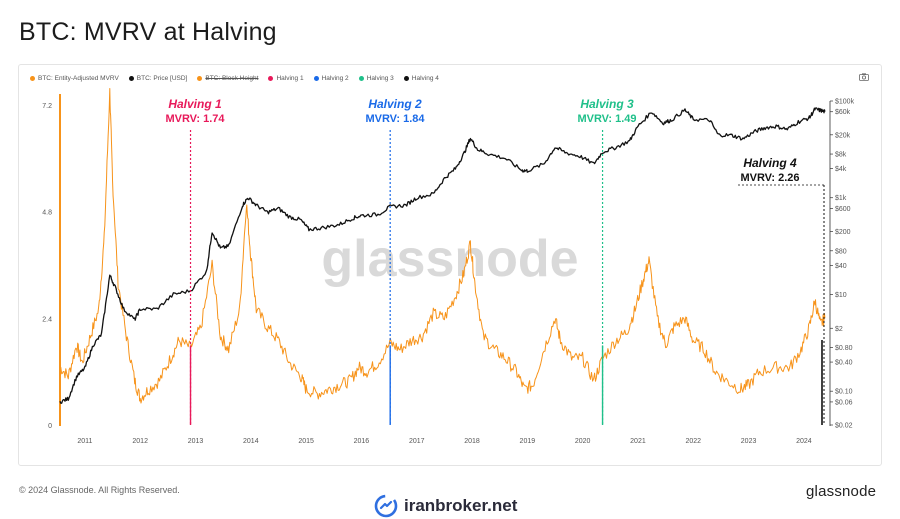 The image size is (900, 519). Describe the element at coordinates (395, 119) in the screenshot. I see `halving-mvrv-value-2: MVRV: 1.84` at that location.